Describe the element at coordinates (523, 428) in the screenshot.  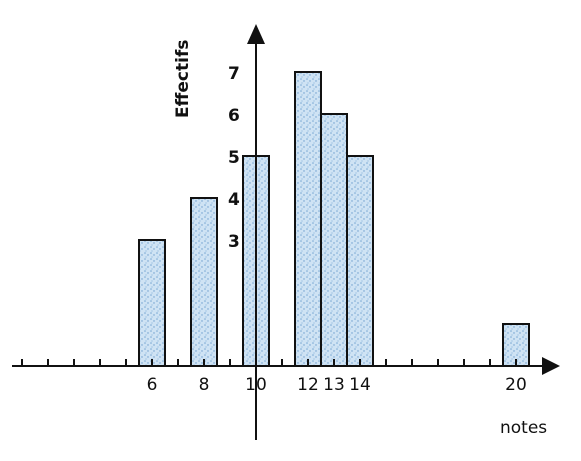
I see `x-axis-label: notes` at that location.